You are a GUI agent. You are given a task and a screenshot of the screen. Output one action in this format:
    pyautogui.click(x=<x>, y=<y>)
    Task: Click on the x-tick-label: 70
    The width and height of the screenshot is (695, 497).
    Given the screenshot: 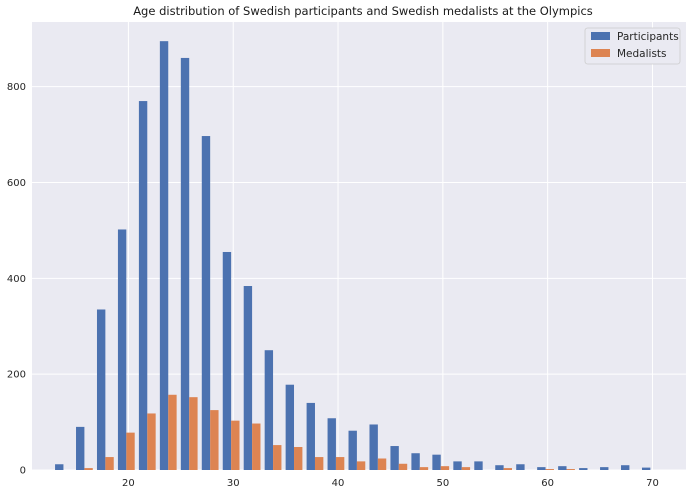 What is the action you would take?
    pyautogui.click(x=652, y=483)
    